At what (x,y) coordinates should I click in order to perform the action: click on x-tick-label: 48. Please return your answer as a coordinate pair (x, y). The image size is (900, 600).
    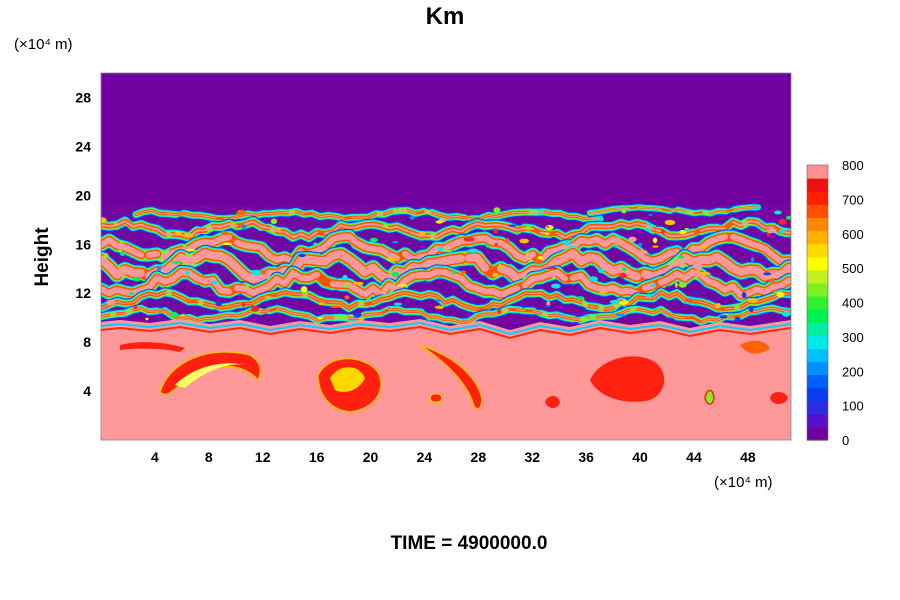
    Looking at the image, I should click on (748, 457).